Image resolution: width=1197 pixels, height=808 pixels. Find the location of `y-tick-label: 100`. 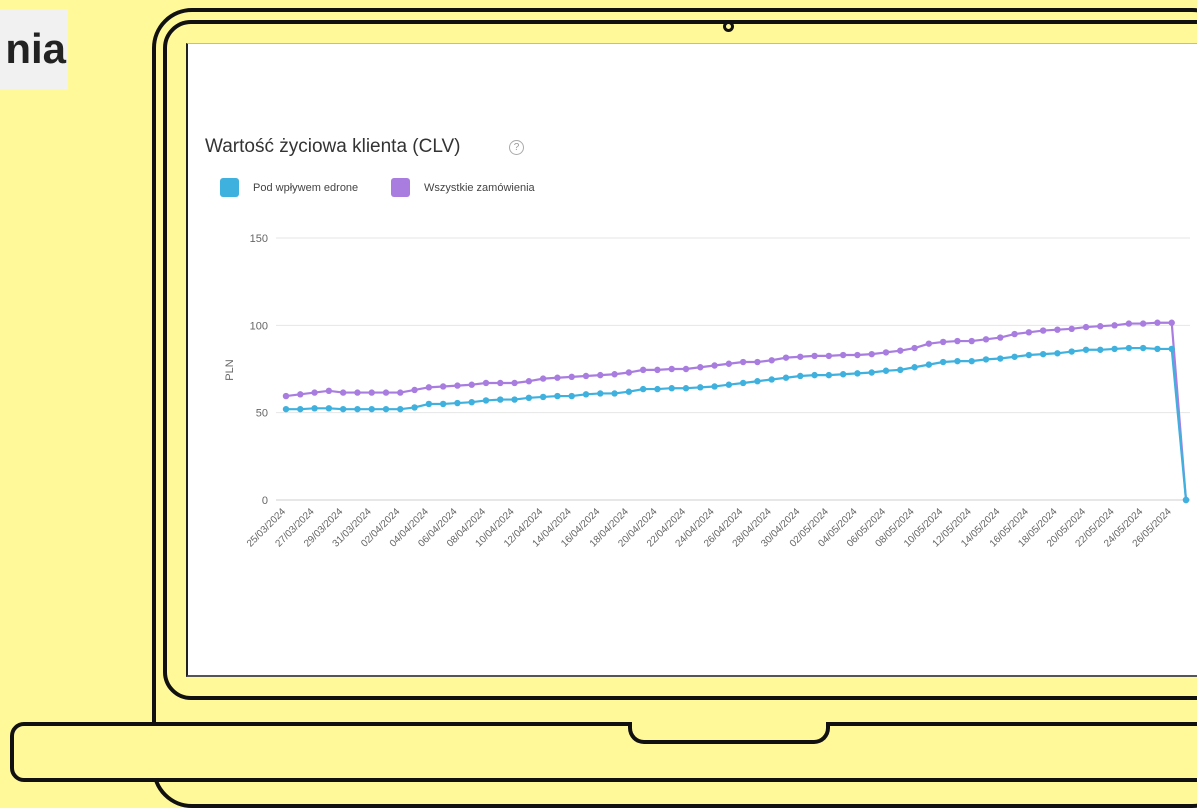

y-tick-label: 100 is located at coordinates (259, 326).